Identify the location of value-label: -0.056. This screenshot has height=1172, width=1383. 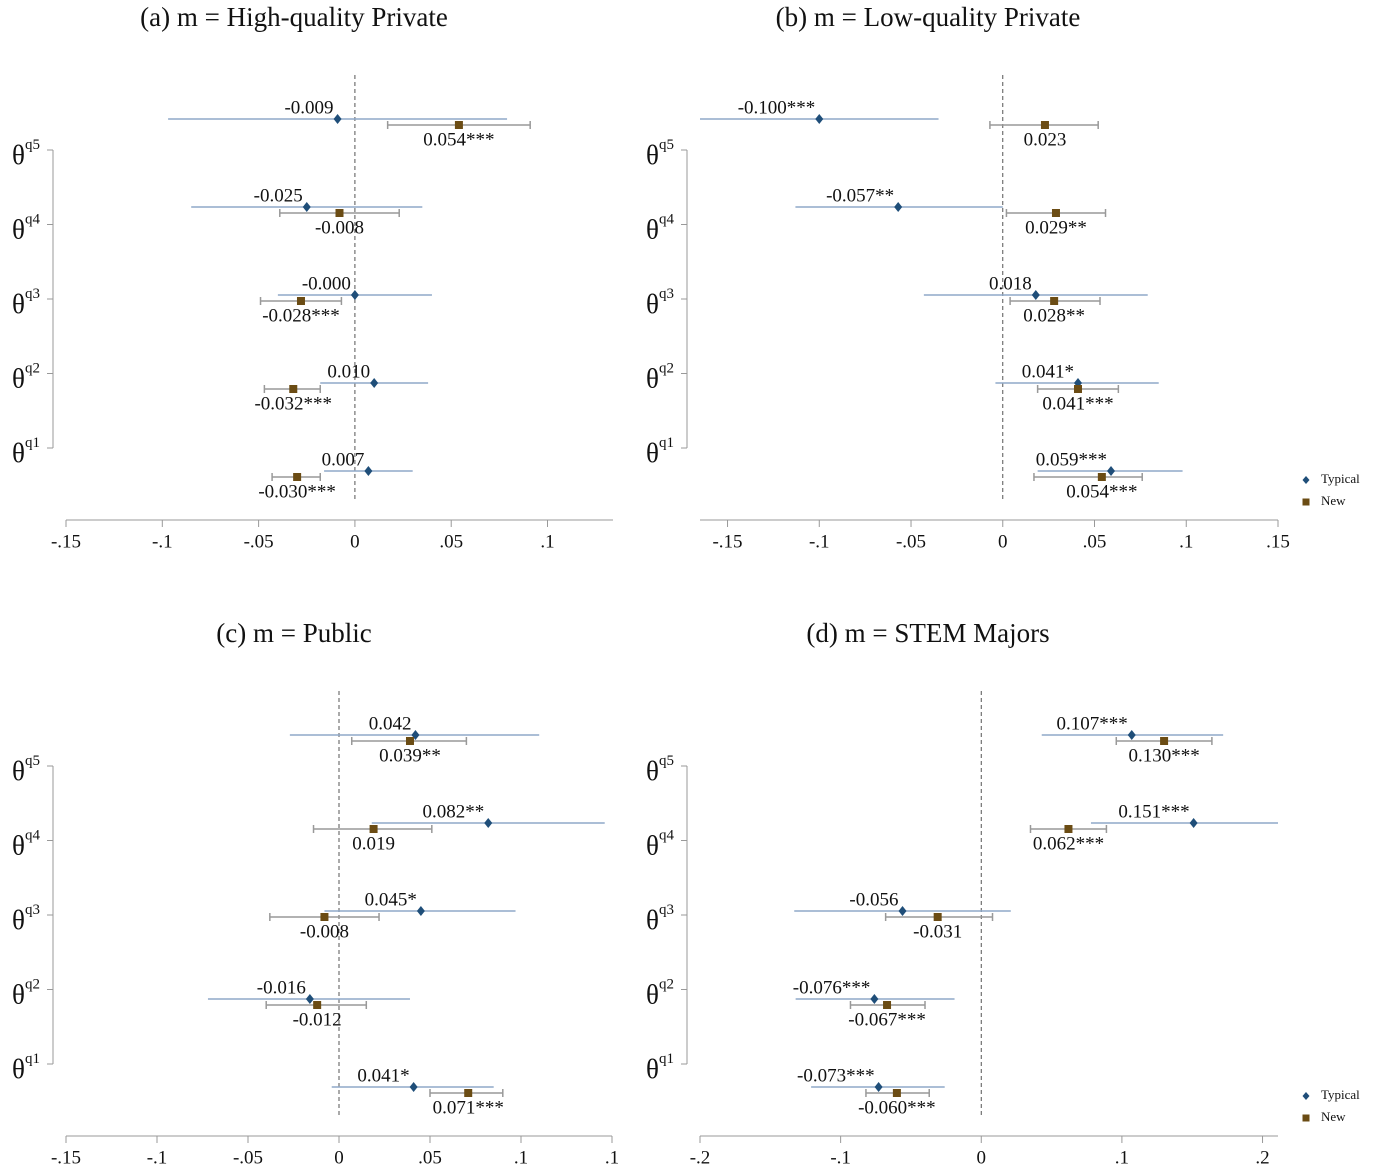
(873, 899).